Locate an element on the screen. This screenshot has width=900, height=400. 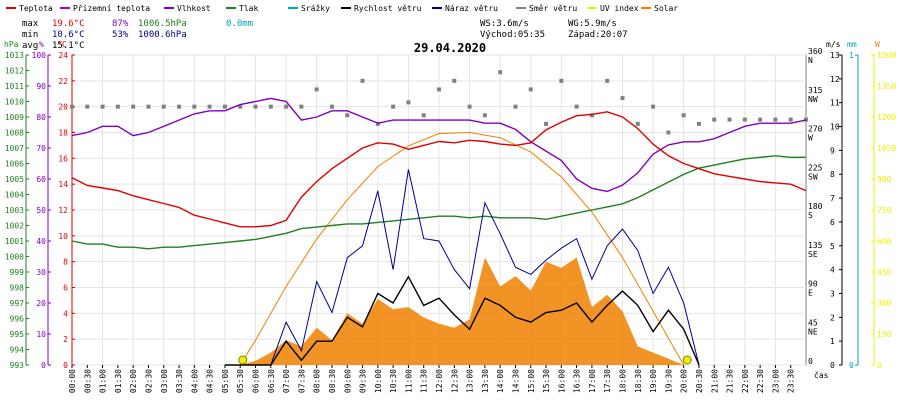
rain-axis-tick-label: 0 is located at coordinates (851, 365).